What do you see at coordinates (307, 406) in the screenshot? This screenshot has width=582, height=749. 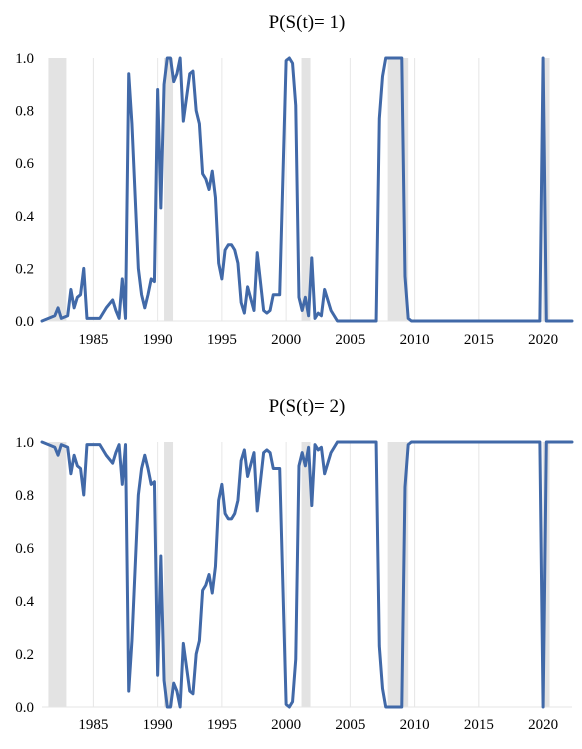 I see `chart-title: P(S(t)= 2)` at bounding box center [307, 406].